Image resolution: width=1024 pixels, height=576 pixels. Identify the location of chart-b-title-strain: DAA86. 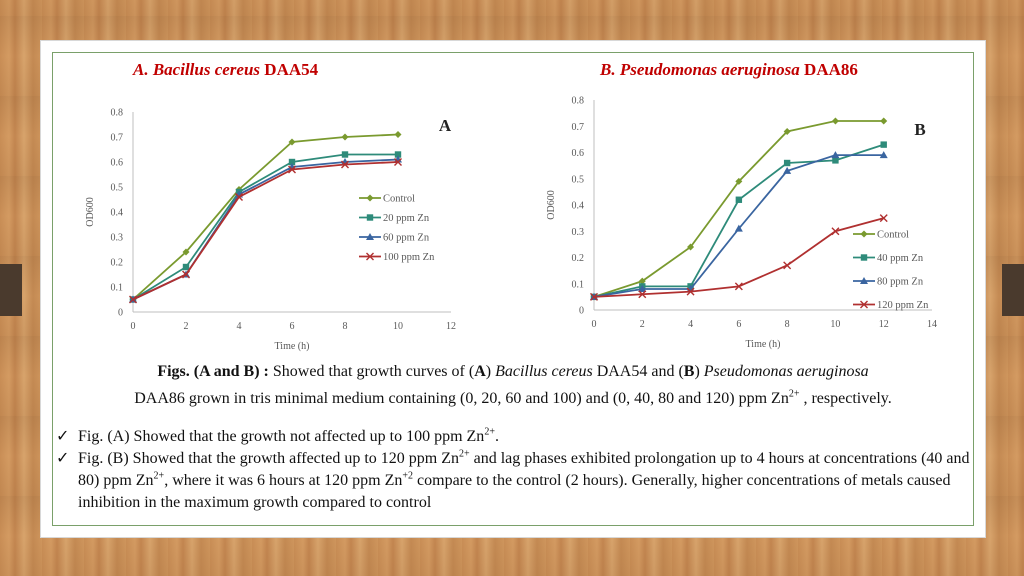
(831, 69).